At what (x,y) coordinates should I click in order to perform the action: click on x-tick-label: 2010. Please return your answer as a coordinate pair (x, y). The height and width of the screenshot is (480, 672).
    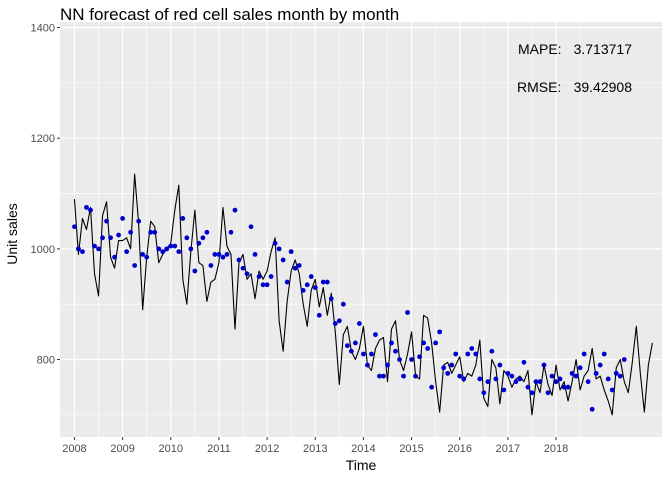
    Looking at the image, I should click on (171, 449).